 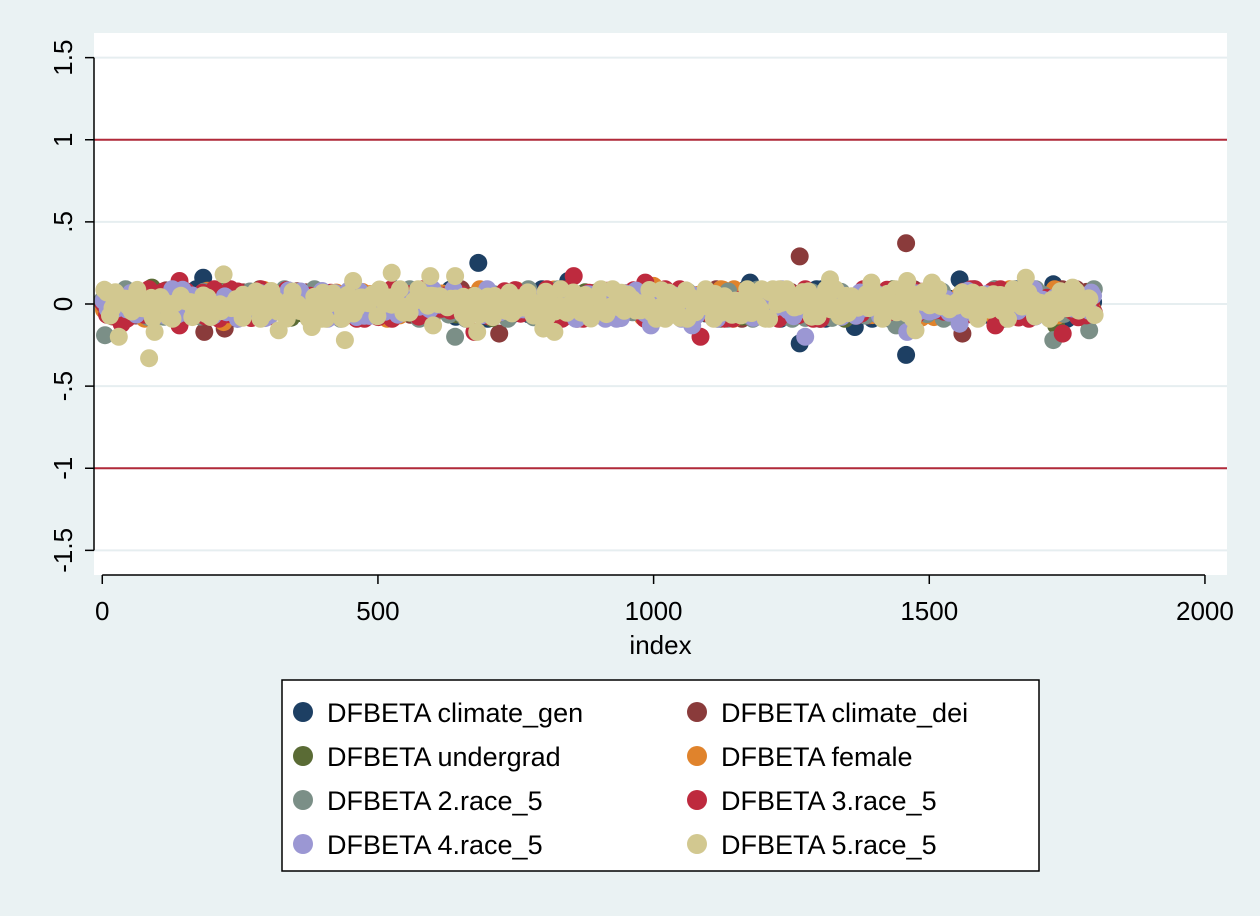 I want to click on legend-label-6: DFBETA 4.race_5, so click(x=435, y=845).